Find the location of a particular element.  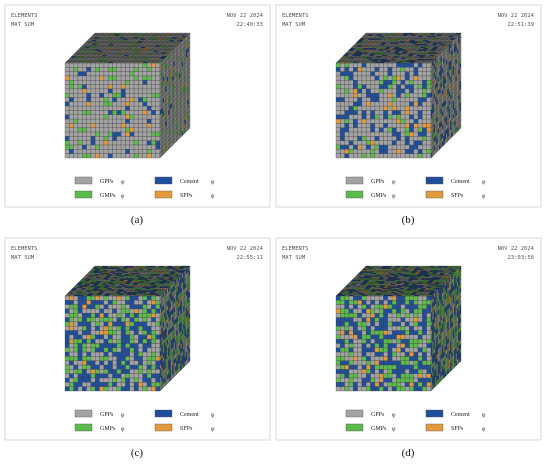

legend-symbol: φ is located at coordinates (213, 416).